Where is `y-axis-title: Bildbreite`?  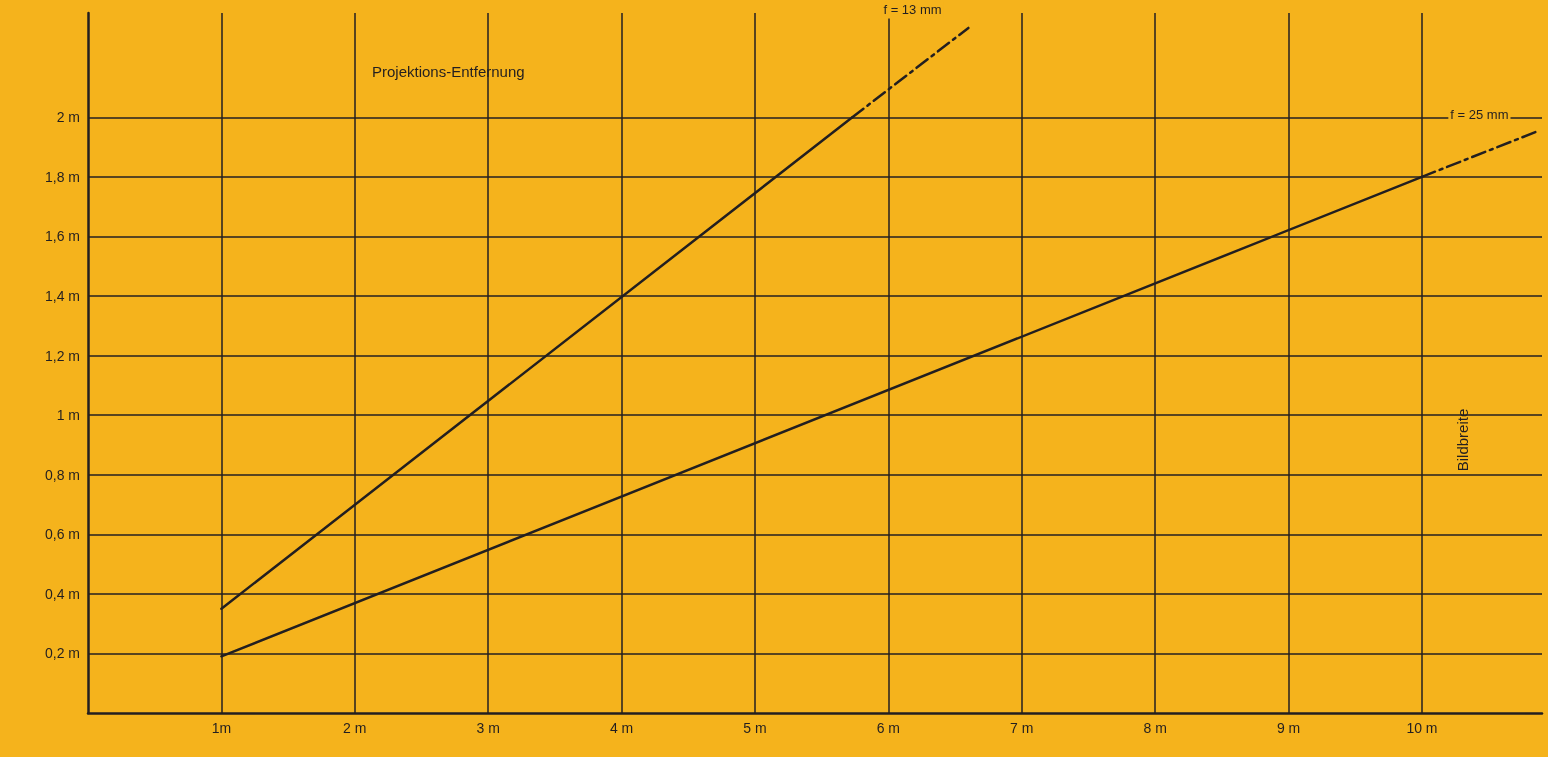
y-axis-title: Bildbreite is located at coordinates (1462, 440).